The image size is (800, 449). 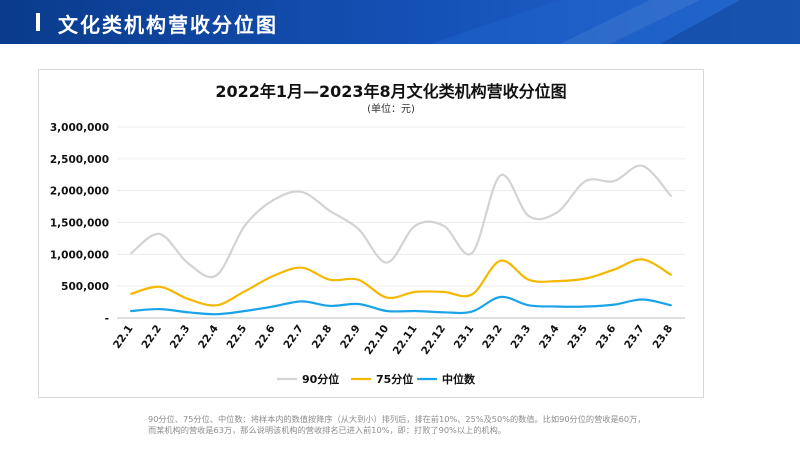 What do you see at coordinates (405, 340) in the screenshot?
I see `x-tick-label: 22.11` at bounding box center [405, 340].